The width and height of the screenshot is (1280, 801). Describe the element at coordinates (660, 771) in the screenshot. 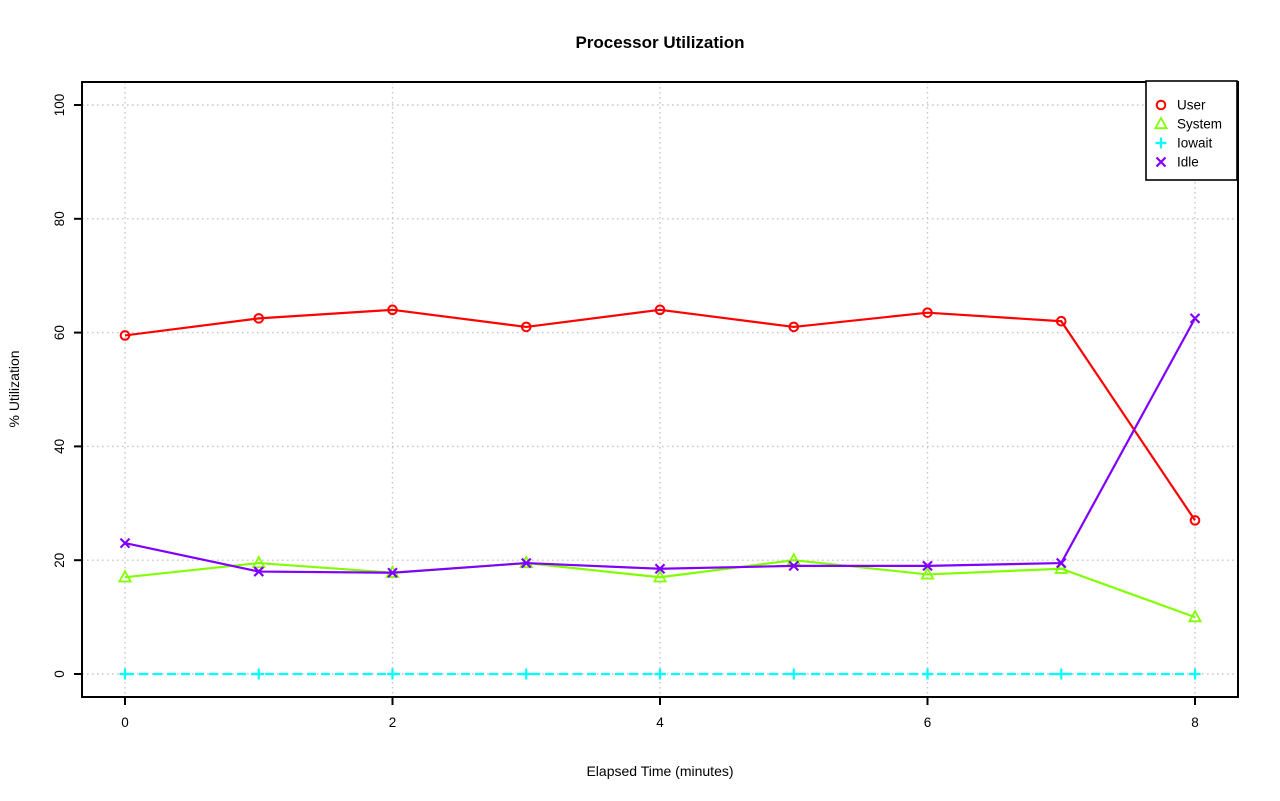

I see `x-axis-label: Elapsed Time (minutes)` at that location.